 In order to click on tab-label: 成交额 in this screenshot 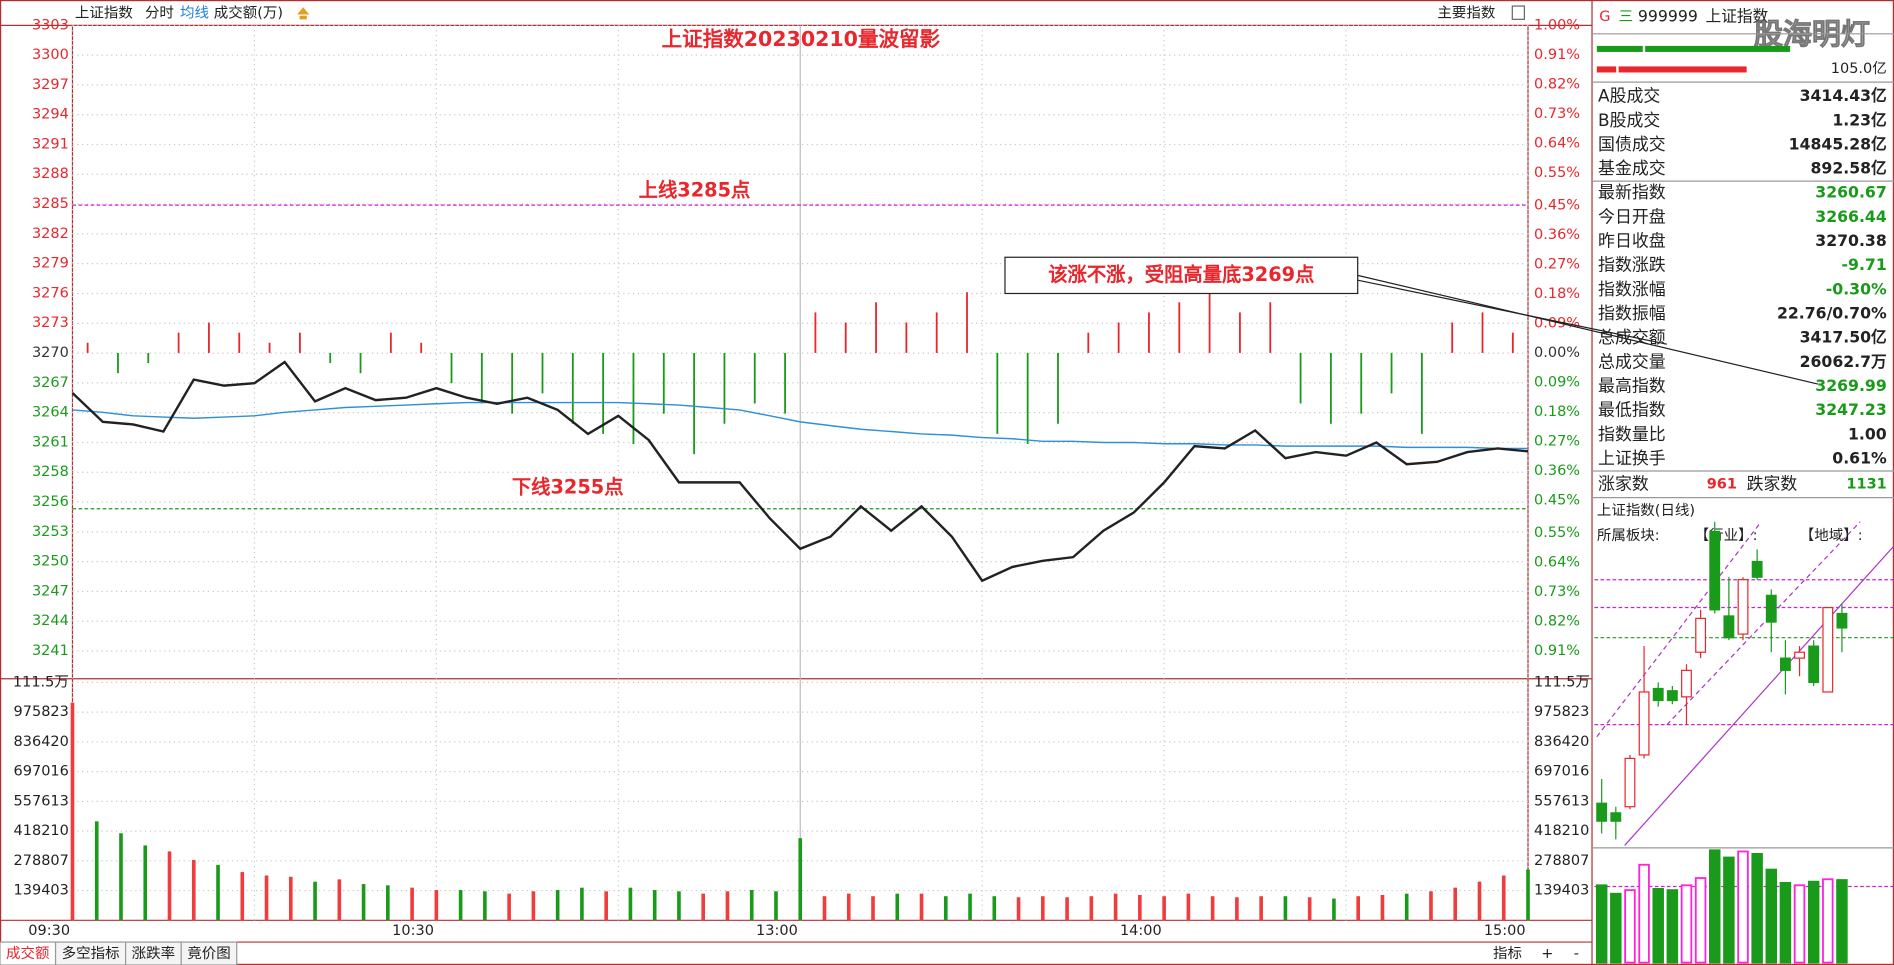, I will do `click(28, 953)`.